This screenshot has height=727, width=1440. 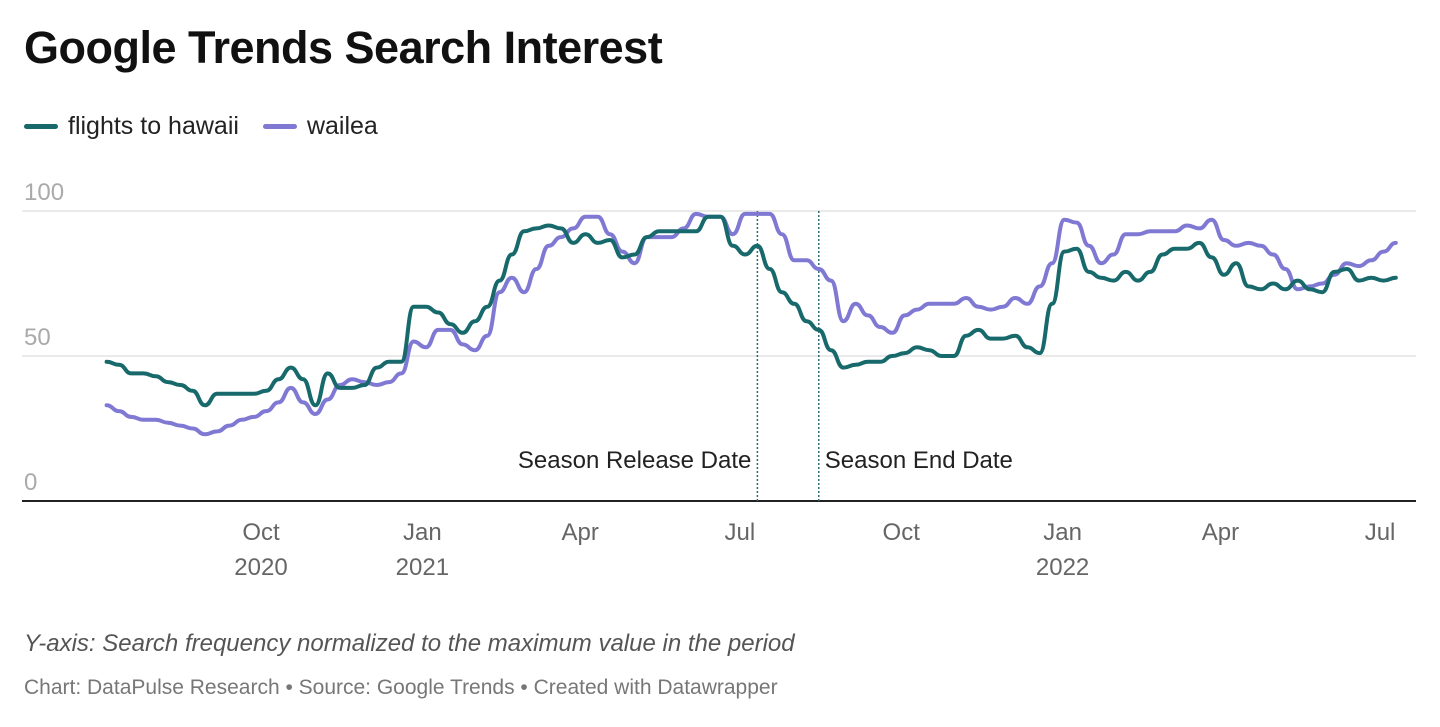 What do you see at coordinates (1062, 567) in the screenshot?
I see `x-tick-year-label: 2022` at bounding box center [1062, 567].